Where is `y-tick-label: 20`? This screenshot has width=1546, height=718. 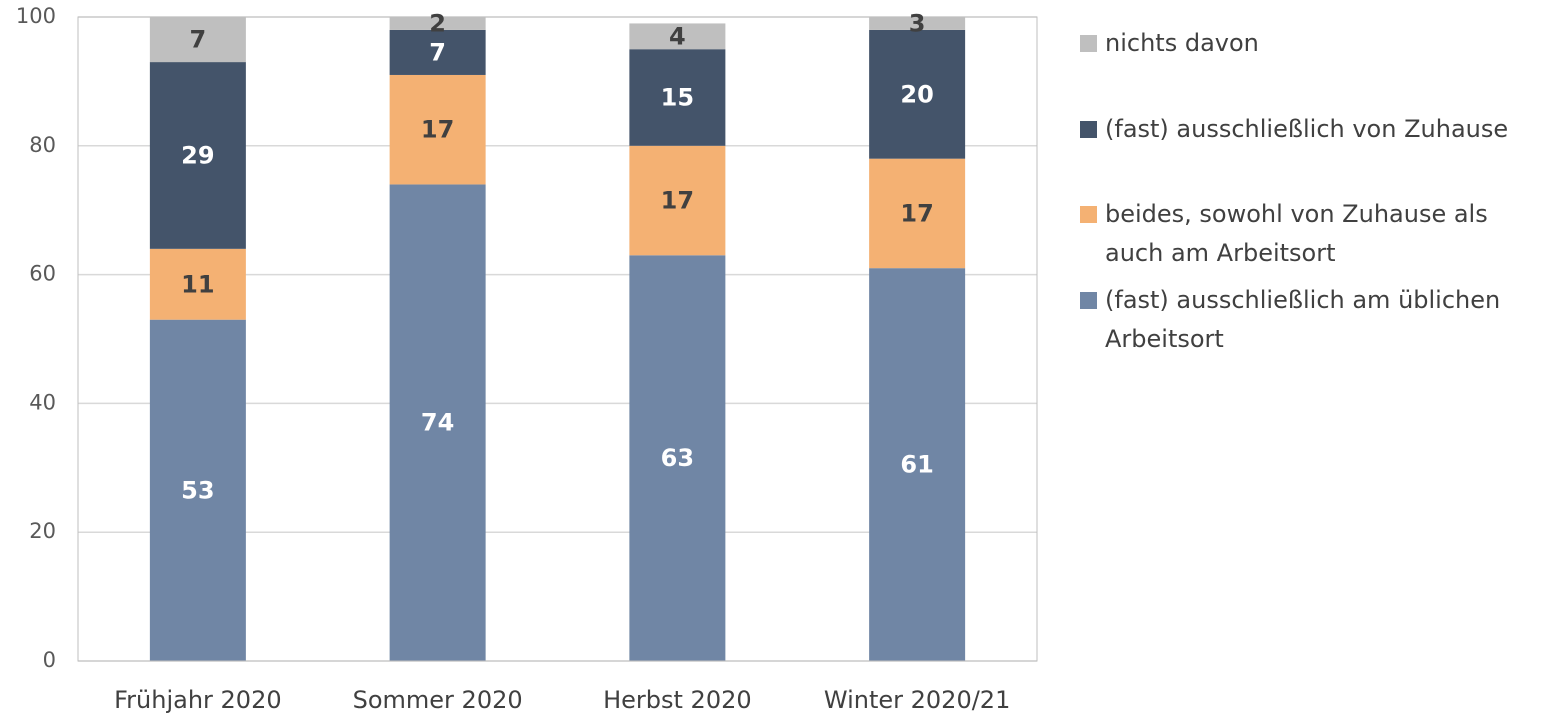
y-tick-label: 20 is located at coordinates (42, 531).